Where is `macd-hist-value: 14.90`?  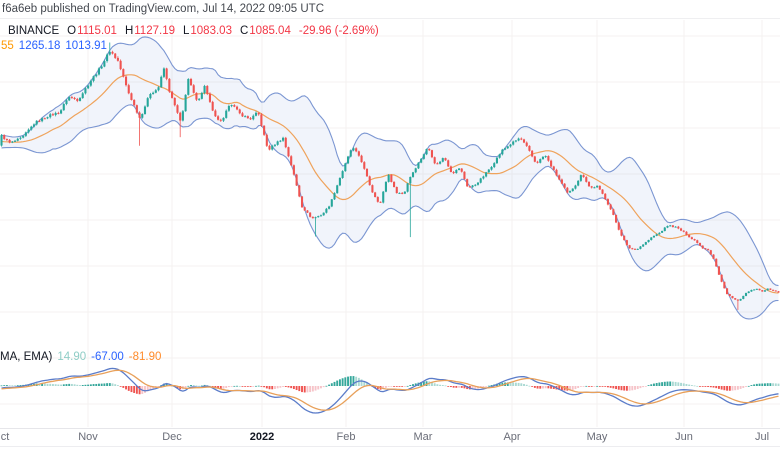
macd-hist-value: 14.90 is located at coordinates (72, 357).